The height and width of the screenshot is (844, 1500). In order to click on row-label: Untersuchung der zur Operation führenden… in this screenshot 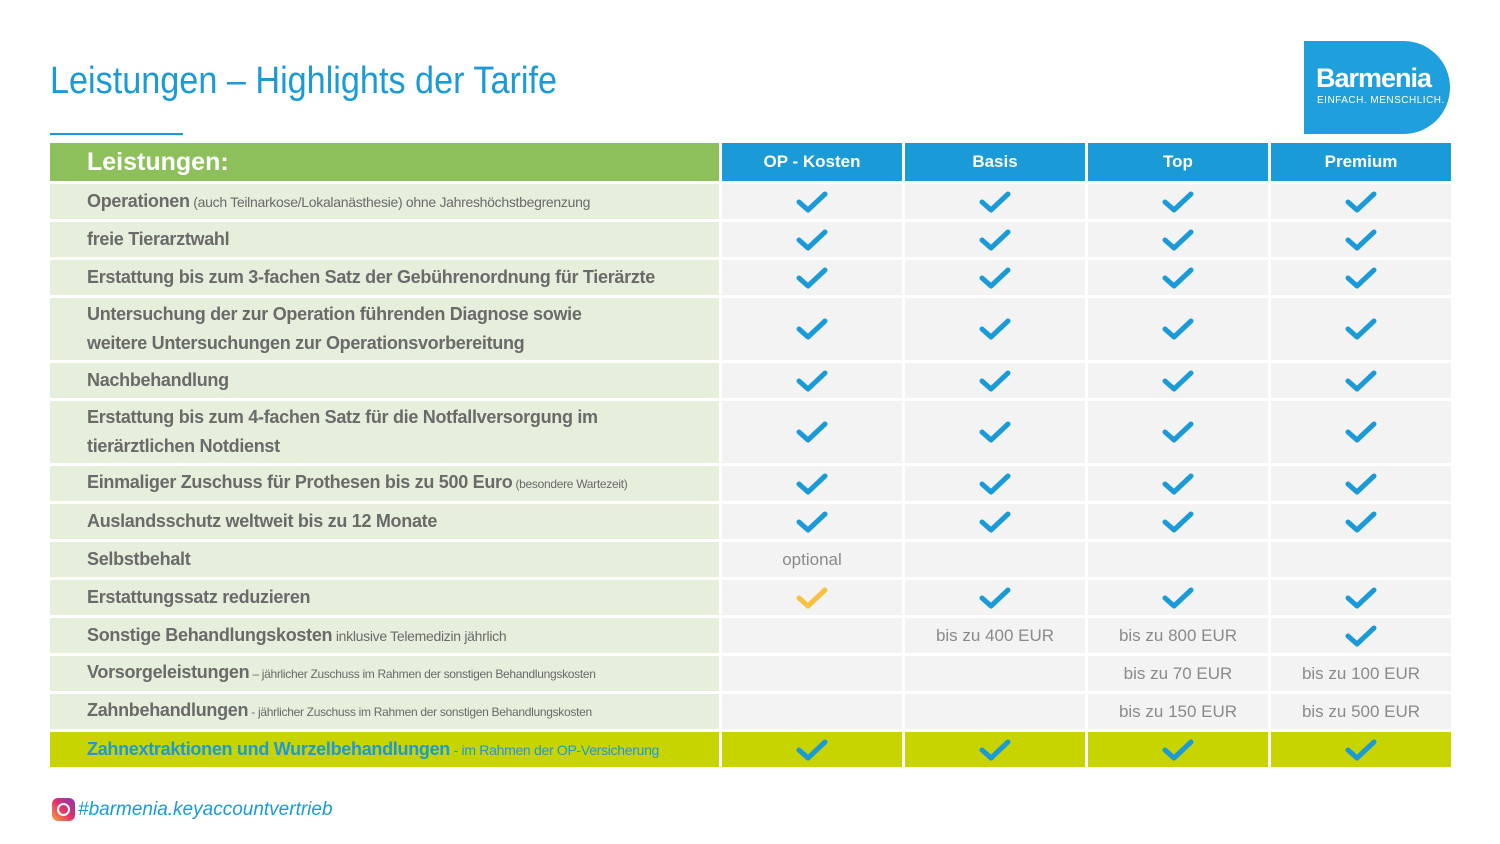, I will do `click(384, 329)`.